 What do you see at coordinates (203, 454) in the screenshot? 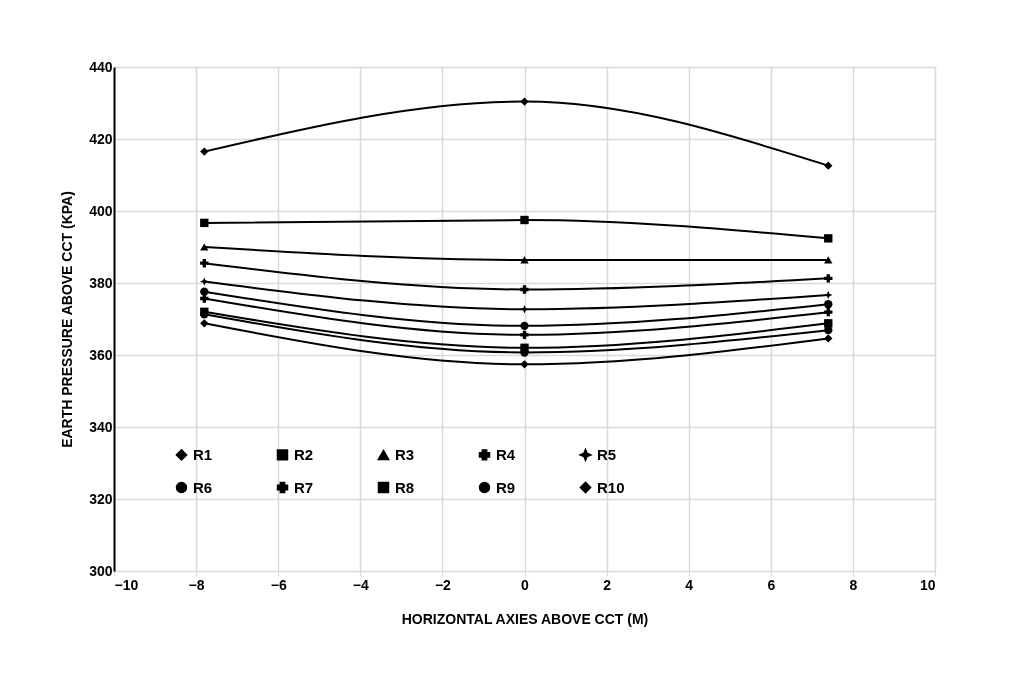
I see `legend-label: R1` at bounding box center [203, 454].